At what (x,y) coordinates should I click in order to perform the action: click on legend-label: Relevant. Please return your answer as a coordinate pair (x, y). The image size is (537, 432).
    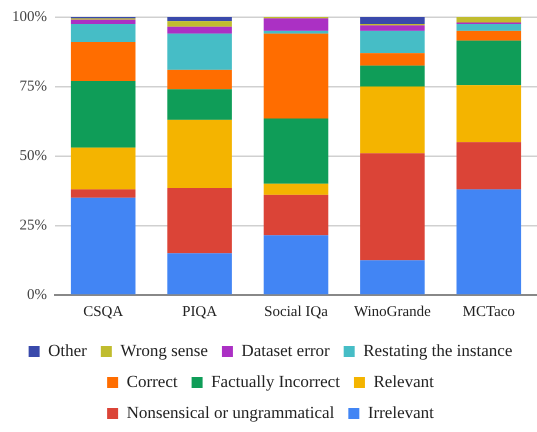
    Looking at the image, I should click on (403, 381).